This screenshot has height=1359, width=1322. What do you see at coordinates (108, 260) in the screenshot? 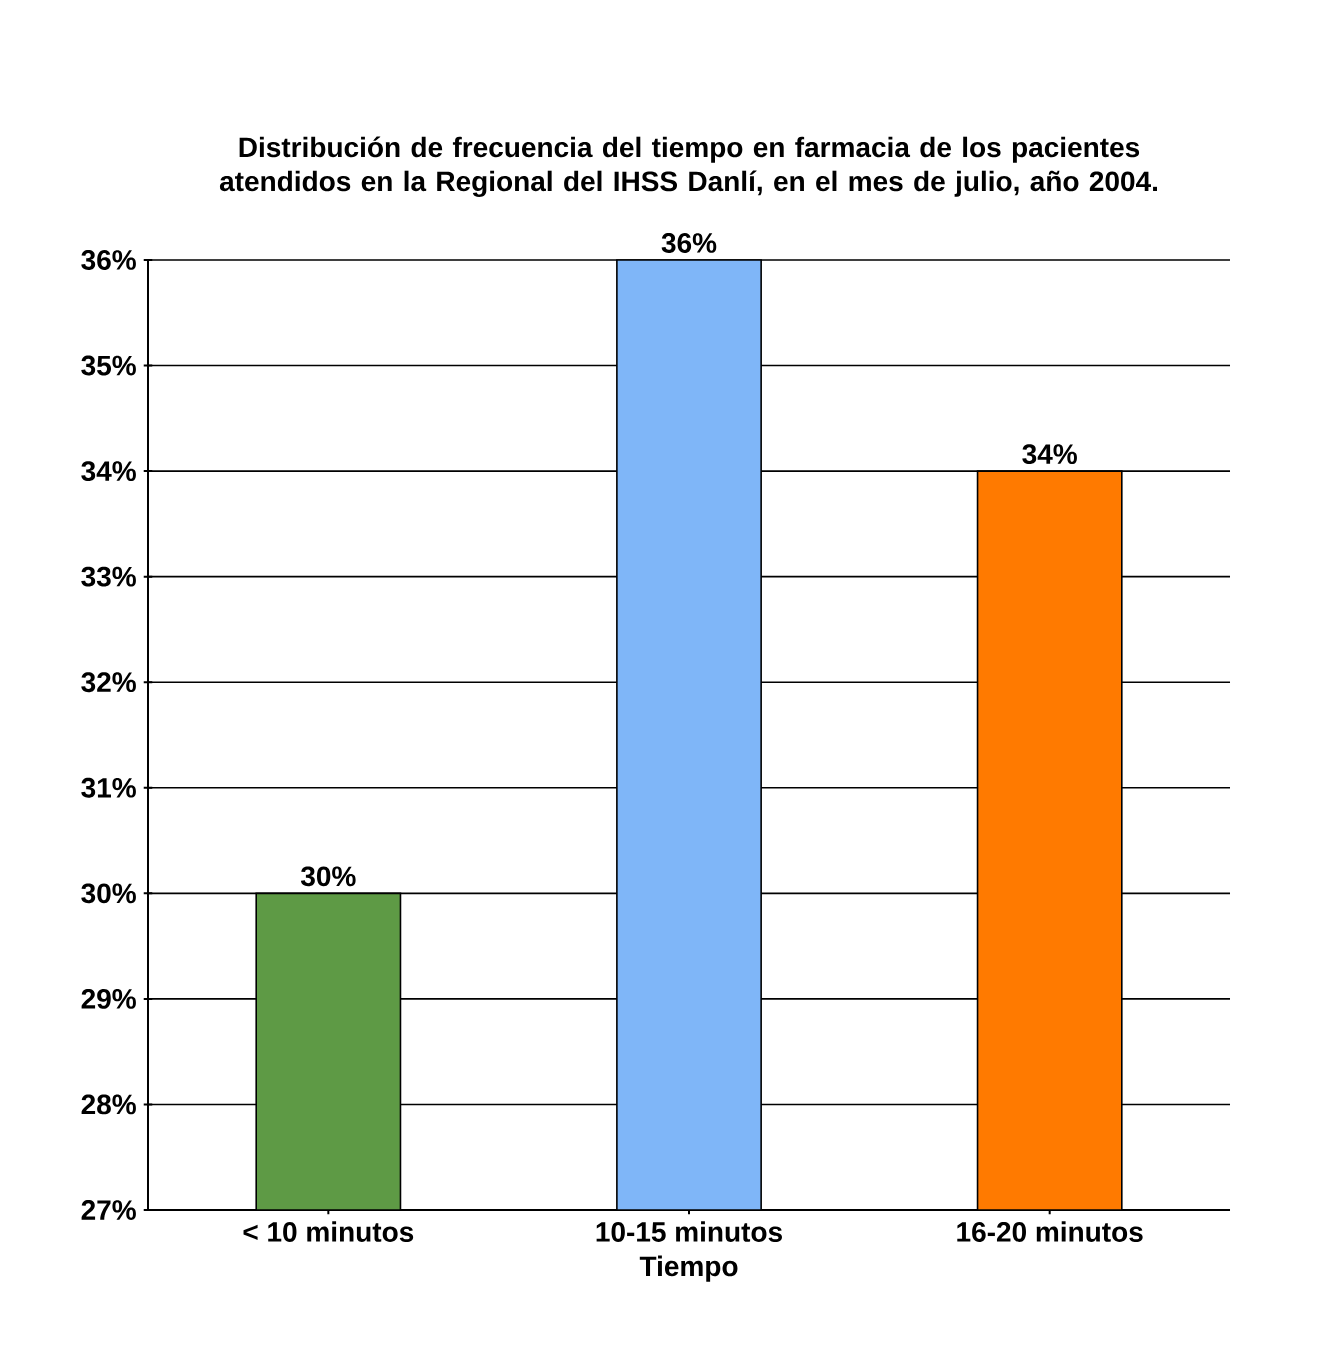
I see `y-tick-label: 36%` at bounding box center [108, 260].